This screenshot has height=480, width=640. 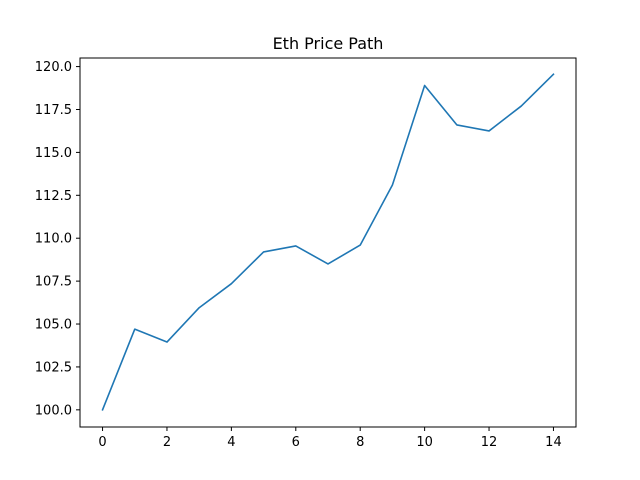 What do you see at coordinates (53, 110) in the screenshot?
I see `y-tick-label: 117.5` at bounding box center [53, 110].